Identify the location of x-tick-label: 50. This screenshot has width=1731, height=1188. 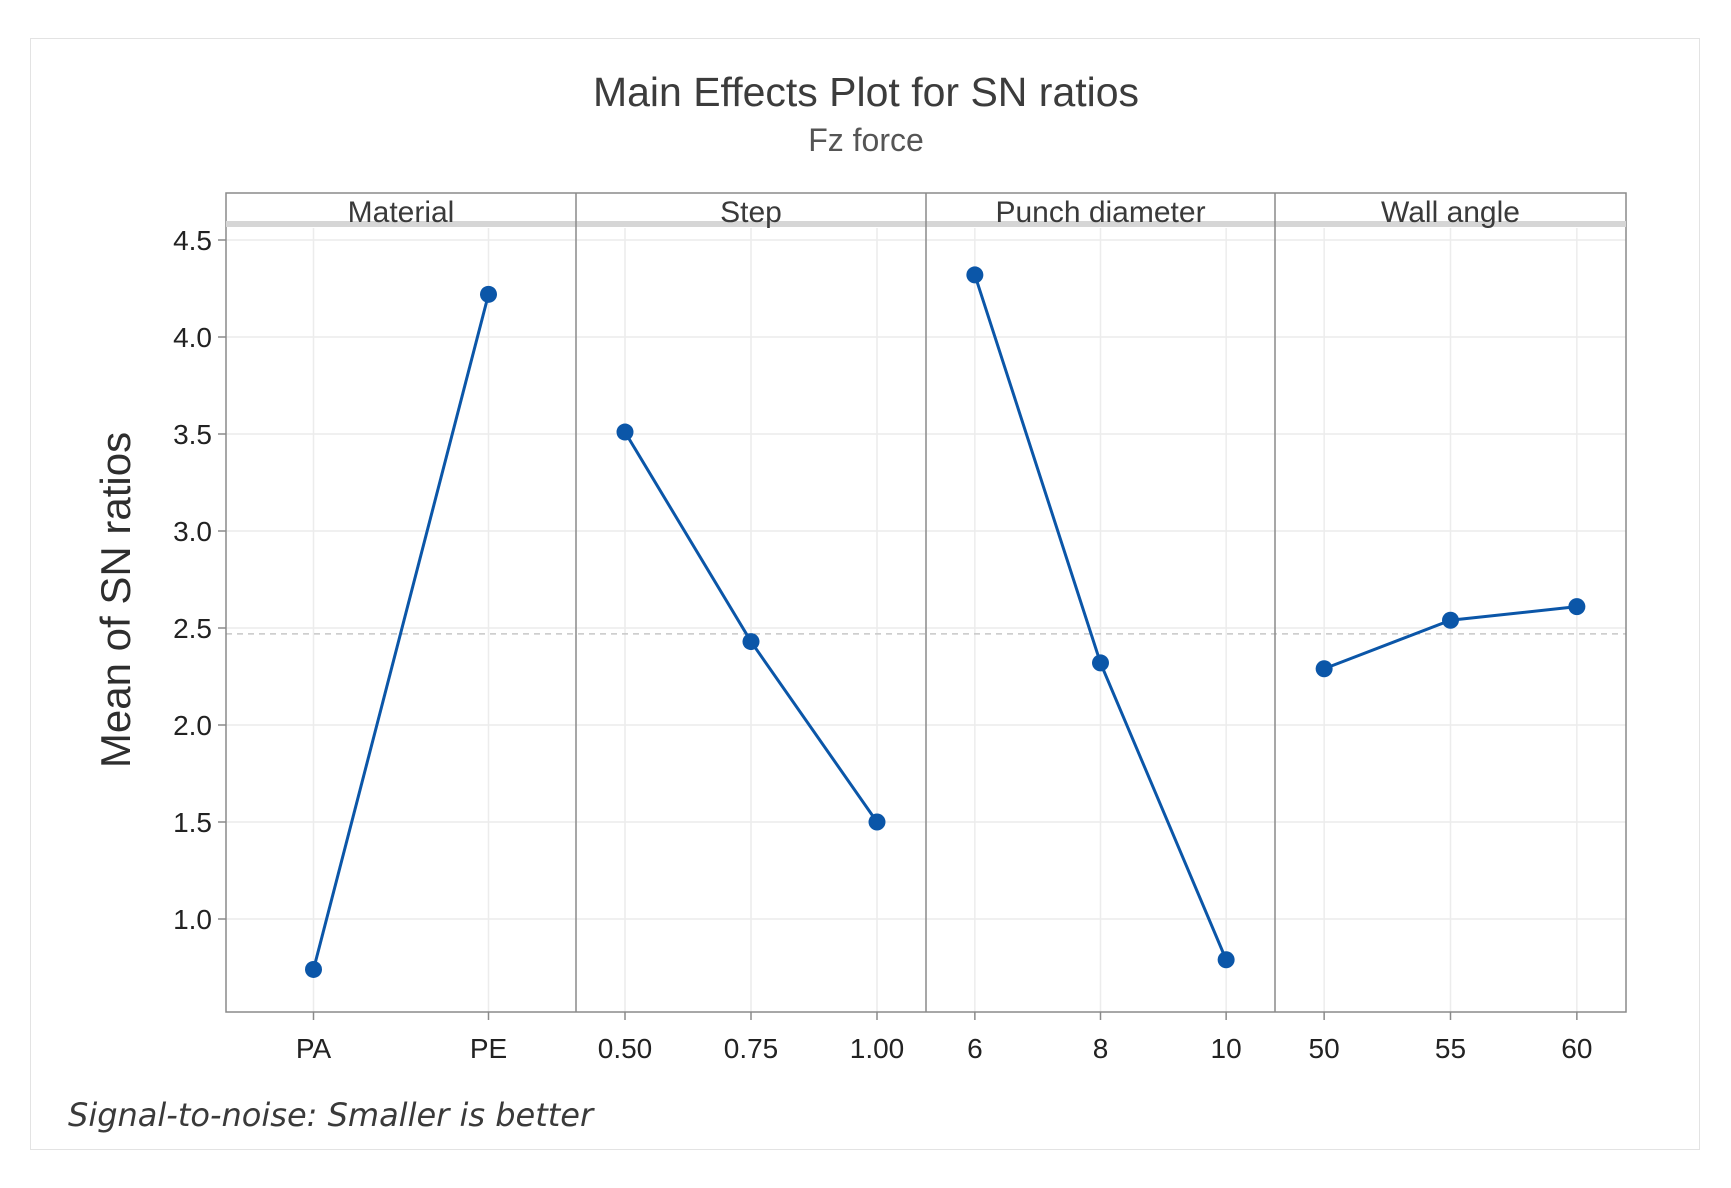
(1324, 1048).